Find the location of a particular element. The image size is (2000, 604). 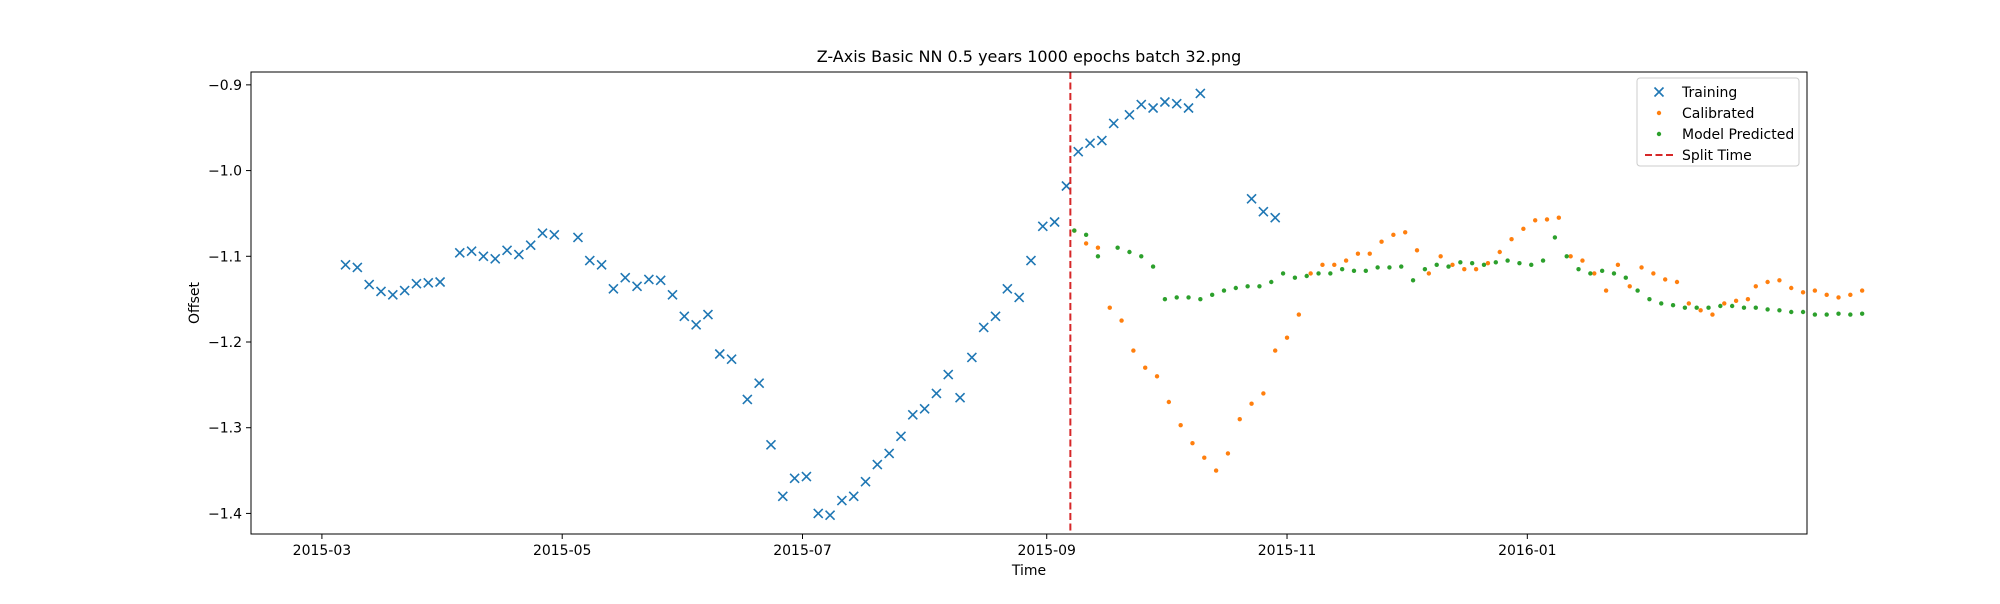

y-tick-label: −1.2 is located at coordinates (225, 343).